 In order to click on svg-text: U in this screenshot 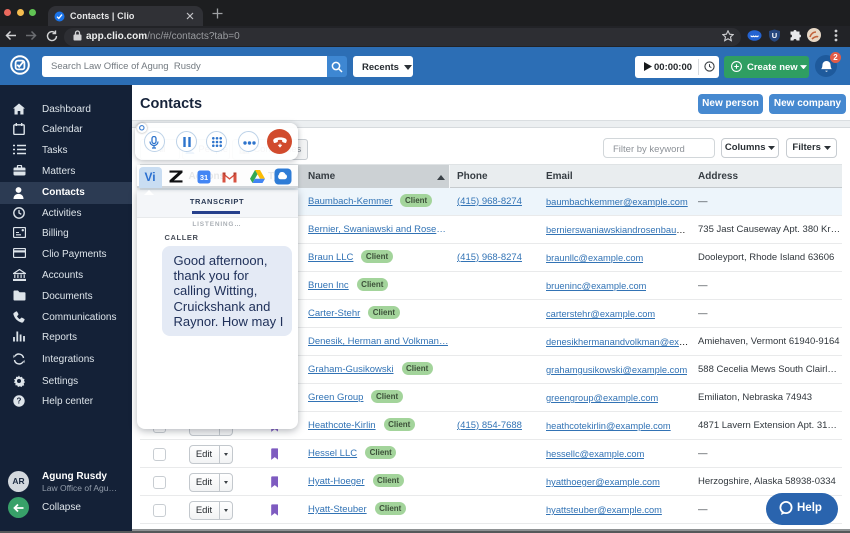, I will do `click(774, 35)`.